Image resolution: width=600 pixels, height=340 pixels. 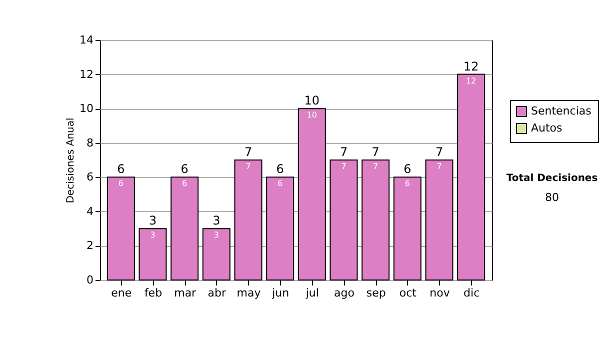 What do you see at coordinates (90, 280) in the screenshot?
I see `y-tick-label: 0` at bounding box center [90, 280].